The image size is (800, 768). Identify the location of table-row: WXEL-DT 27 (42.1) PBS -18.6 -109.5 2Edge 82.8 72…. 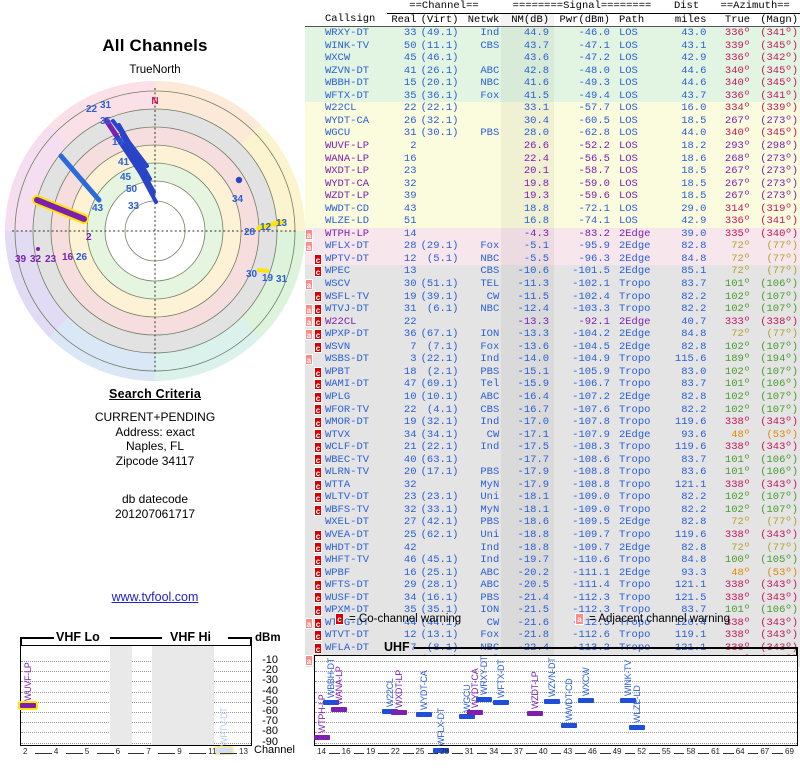
(552, 522).